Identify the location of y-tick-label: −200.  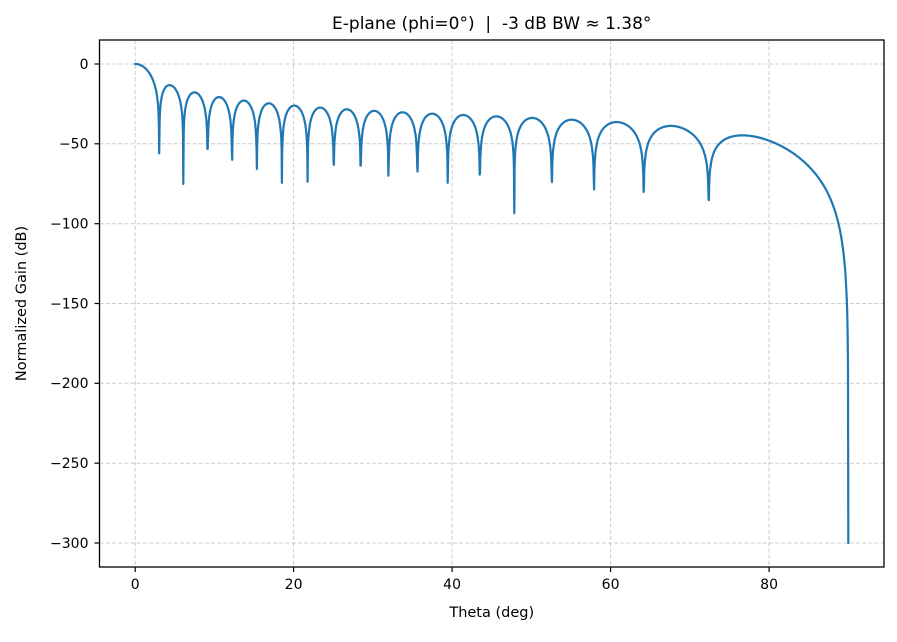
(69, 384).